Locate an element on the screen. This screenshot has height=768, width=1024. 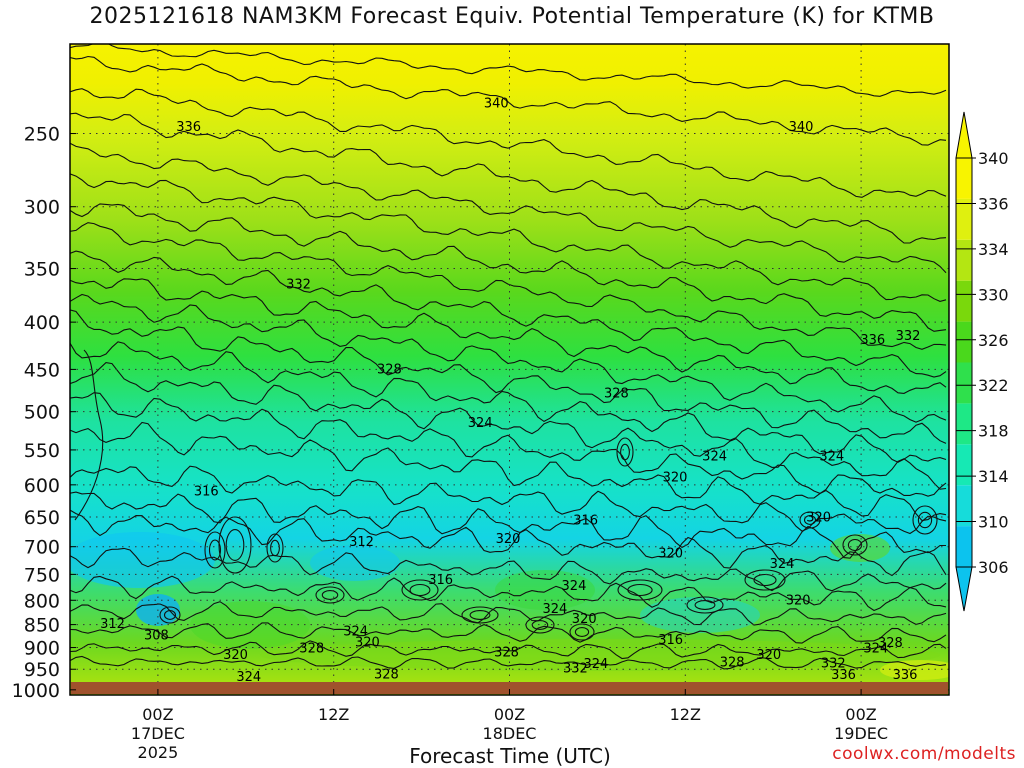
y-tick-label: 450 is located at coordinates (42, 370).